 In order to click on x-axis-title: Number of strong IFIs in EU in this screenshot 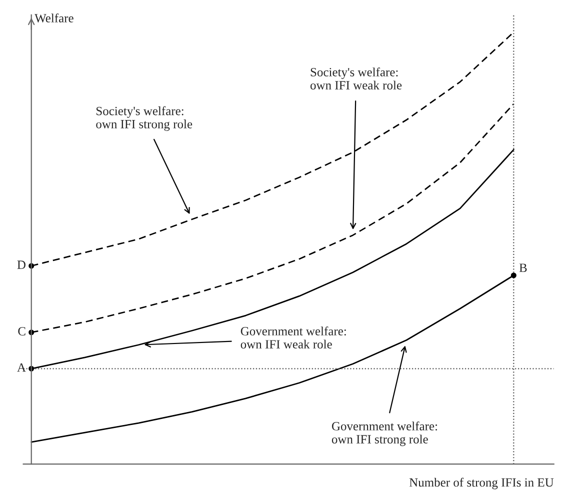, I will do `click(481, 484)`.